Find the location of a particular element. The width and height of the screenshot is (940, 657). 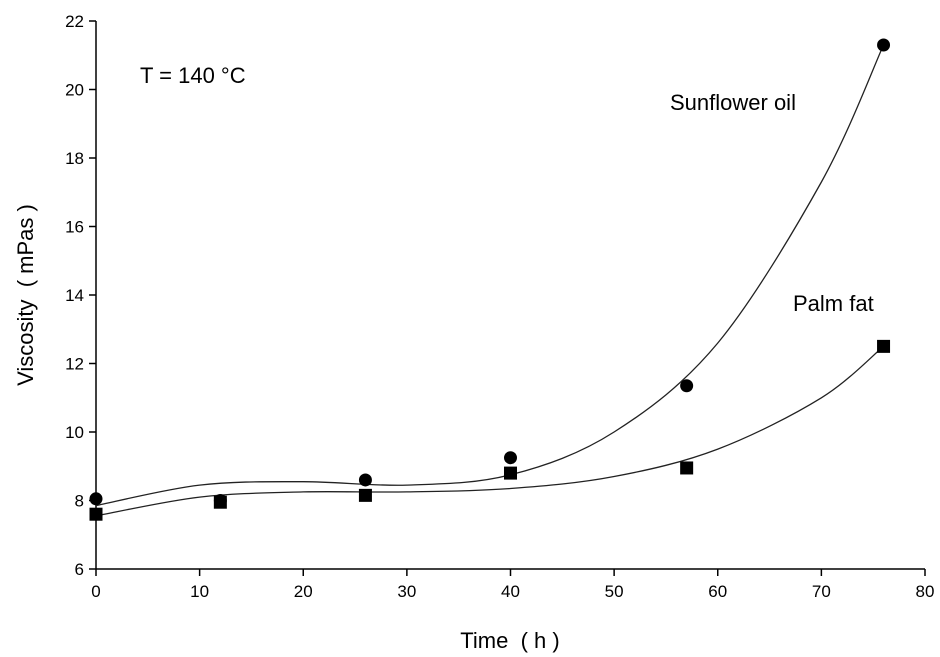

y-axis-title: Viscosity ( mPas ) is located at coordinates (25, 295).